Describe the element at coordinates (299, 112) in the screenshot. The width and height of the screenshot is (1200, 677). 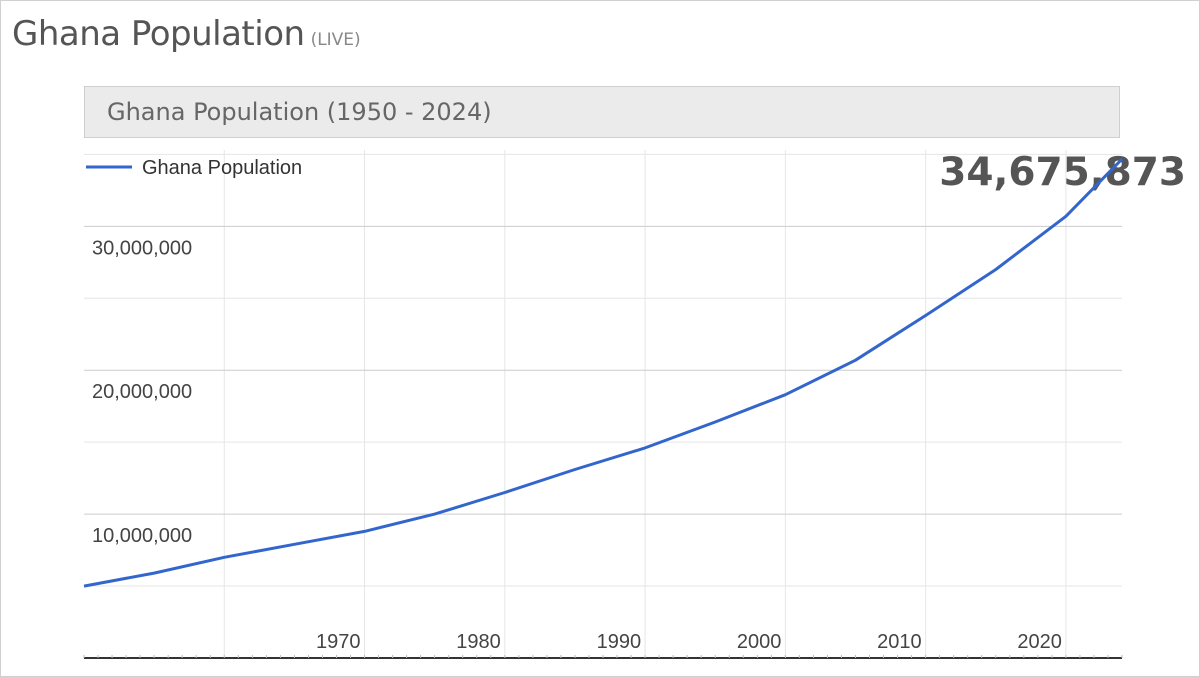
I see `chart-title: Ghana Population (1950 - 2024)` at that location.